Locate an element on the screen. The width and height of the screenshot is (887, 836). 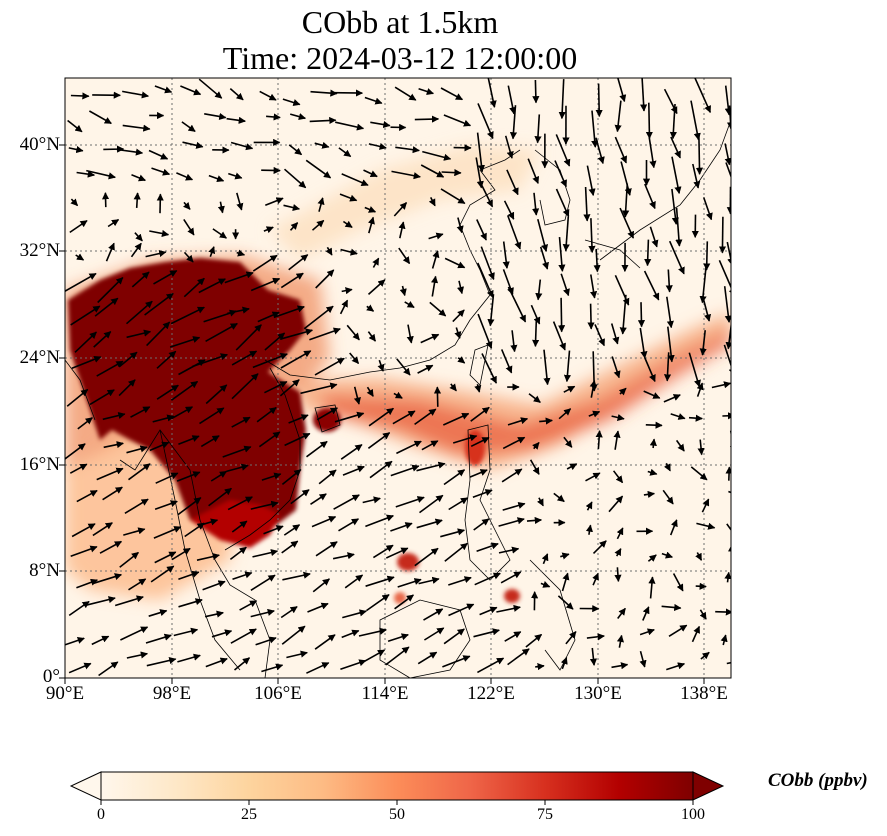
lon-tick-label: 106°E is located at coordinates (278, 693).